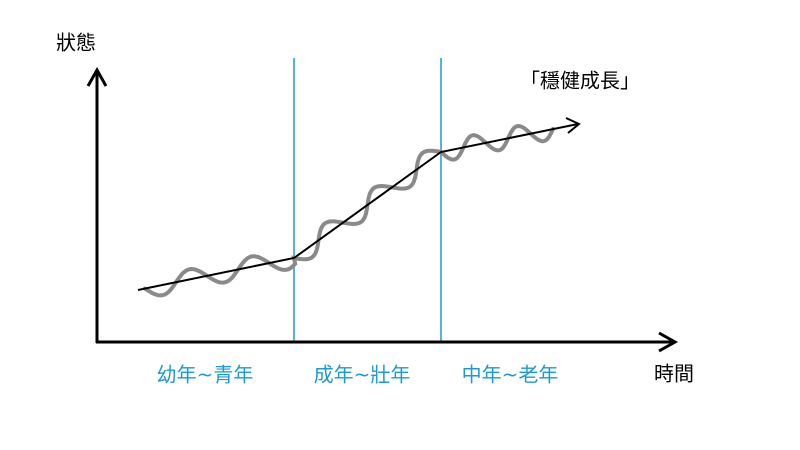 The width and height of the screenshot is (800, 450). I want to click on y-axis-arrow, so click(97, 76).